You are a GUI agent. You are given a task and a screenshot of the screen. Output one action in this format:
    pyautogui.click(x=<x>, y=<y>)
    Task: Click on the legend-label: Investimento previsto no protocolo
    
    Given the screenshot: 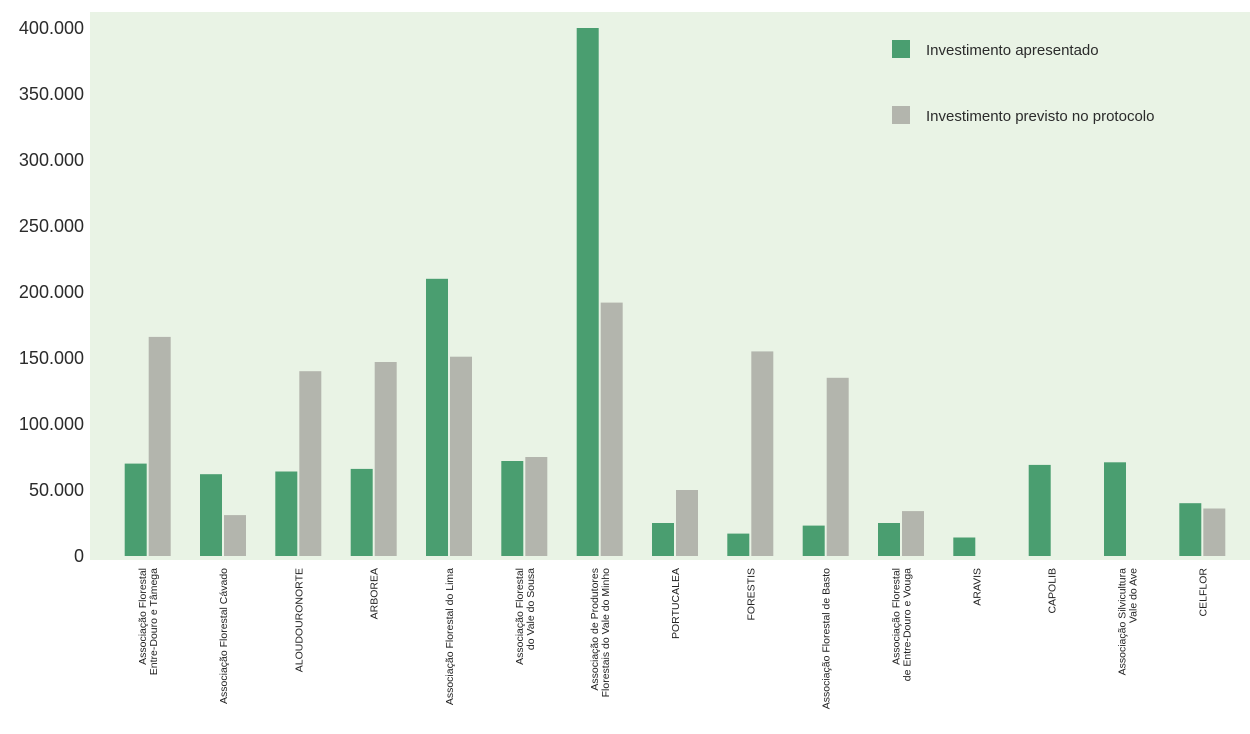 What is the action you would take?
    pyautogui.click(x=1040, y=116)
    